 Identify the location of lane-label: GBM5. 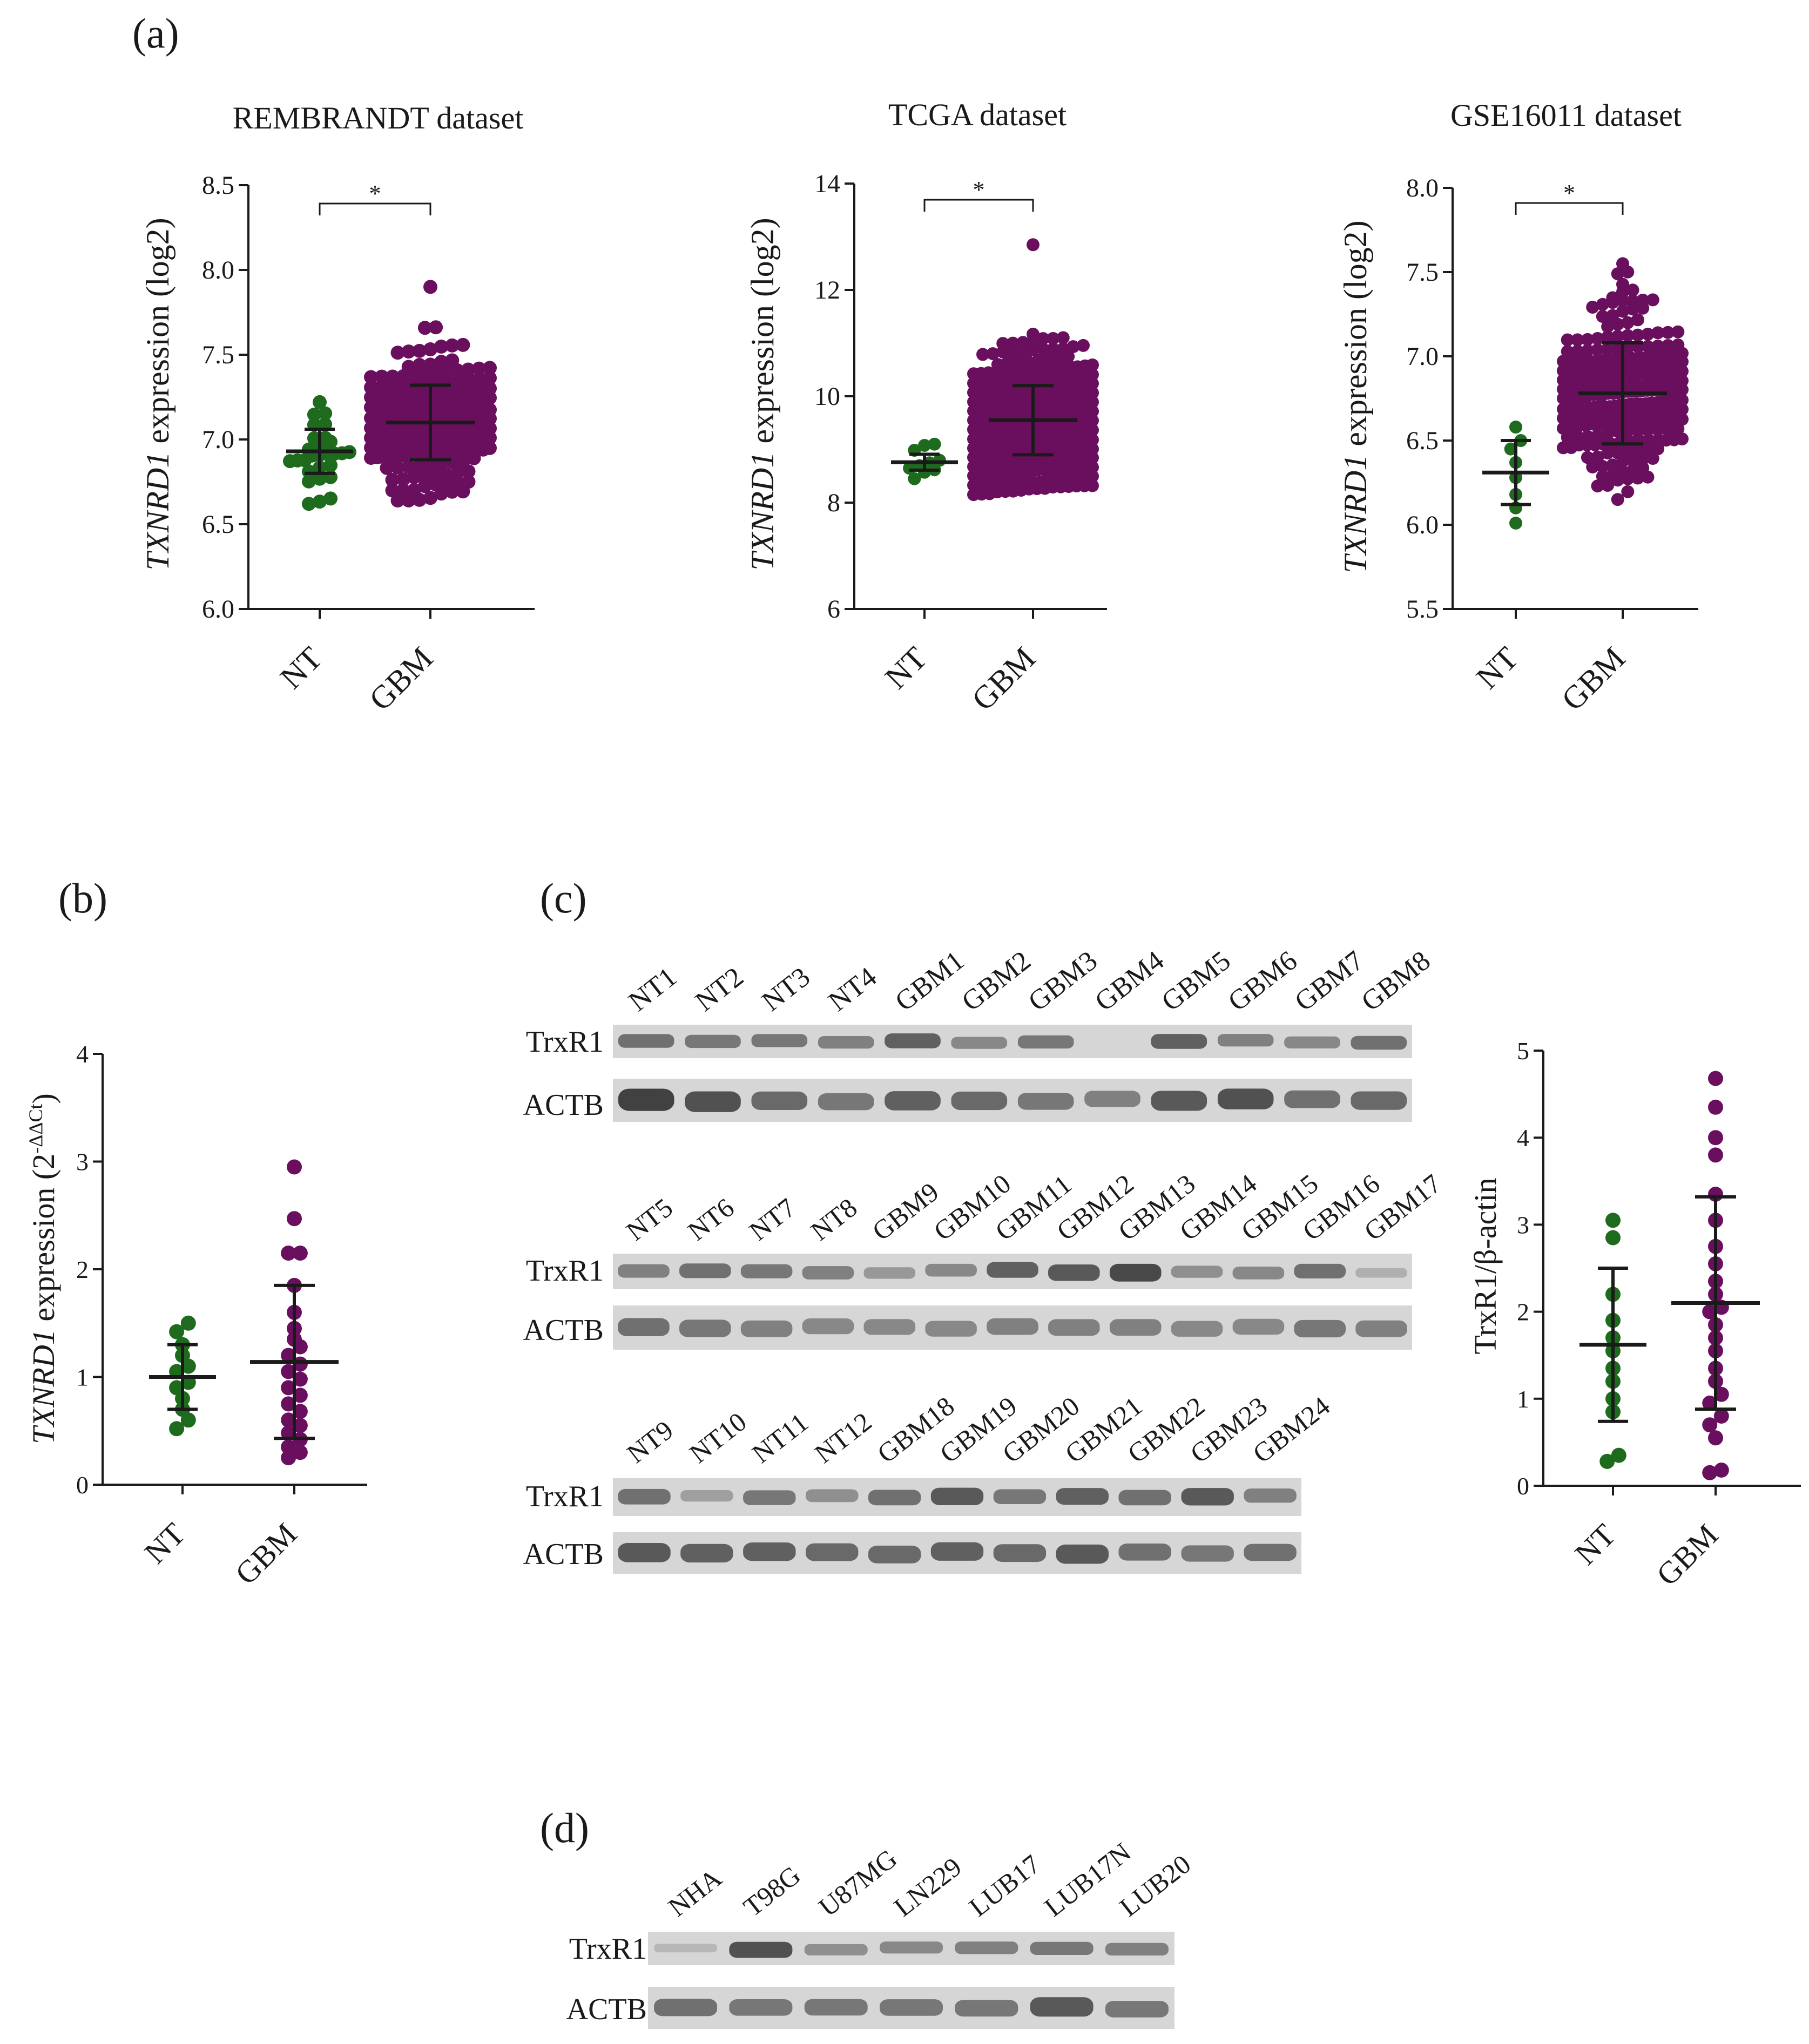
(1197, 981).